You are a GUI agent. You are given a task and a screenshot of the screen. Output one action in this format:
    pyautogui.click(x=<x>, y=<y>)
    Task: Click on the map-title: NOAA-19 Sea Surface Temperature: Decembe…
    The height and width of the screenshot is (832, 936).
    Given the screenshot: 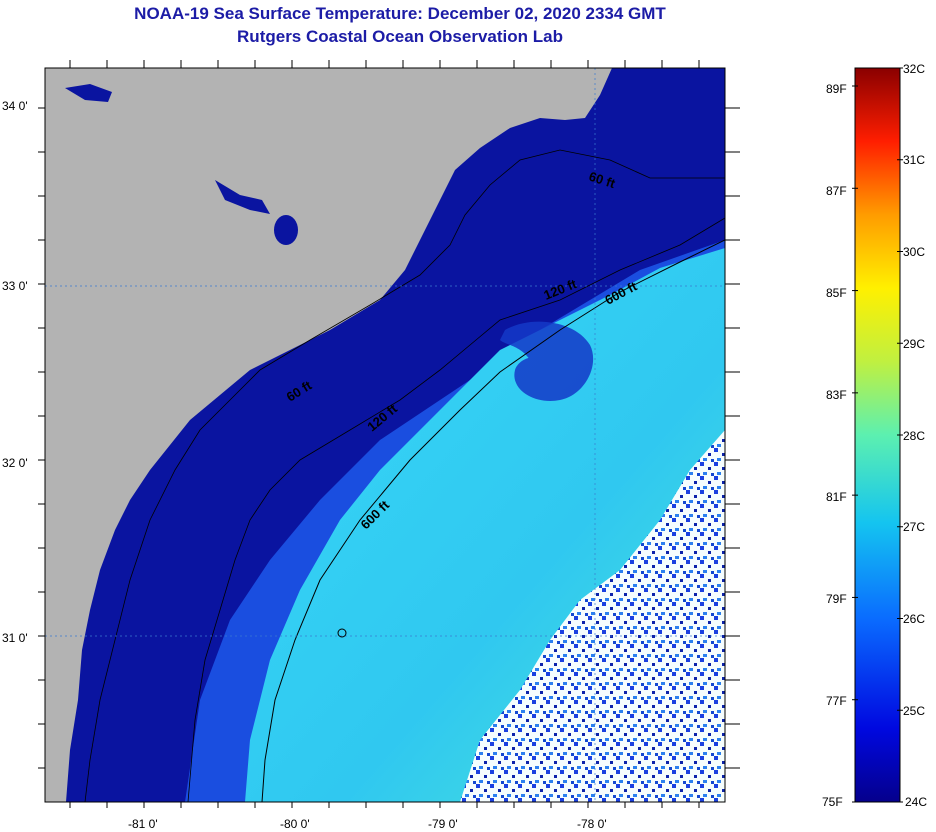 What is the action you would take?
    pyautogui.click(x=400, y=13)
    